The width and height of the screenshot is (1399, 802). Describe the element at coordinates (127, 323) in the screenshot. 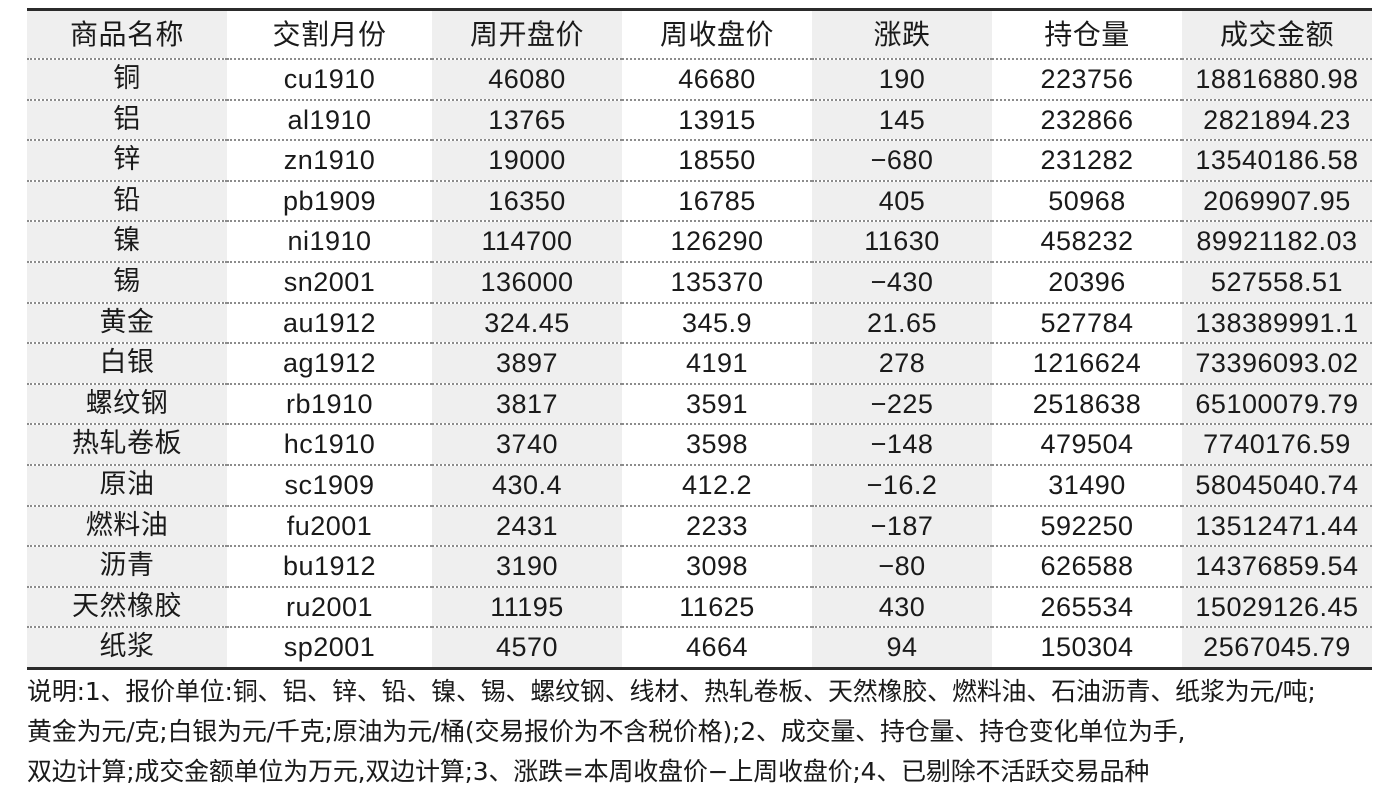

I see `cell-product-name: 黄金` at that location.